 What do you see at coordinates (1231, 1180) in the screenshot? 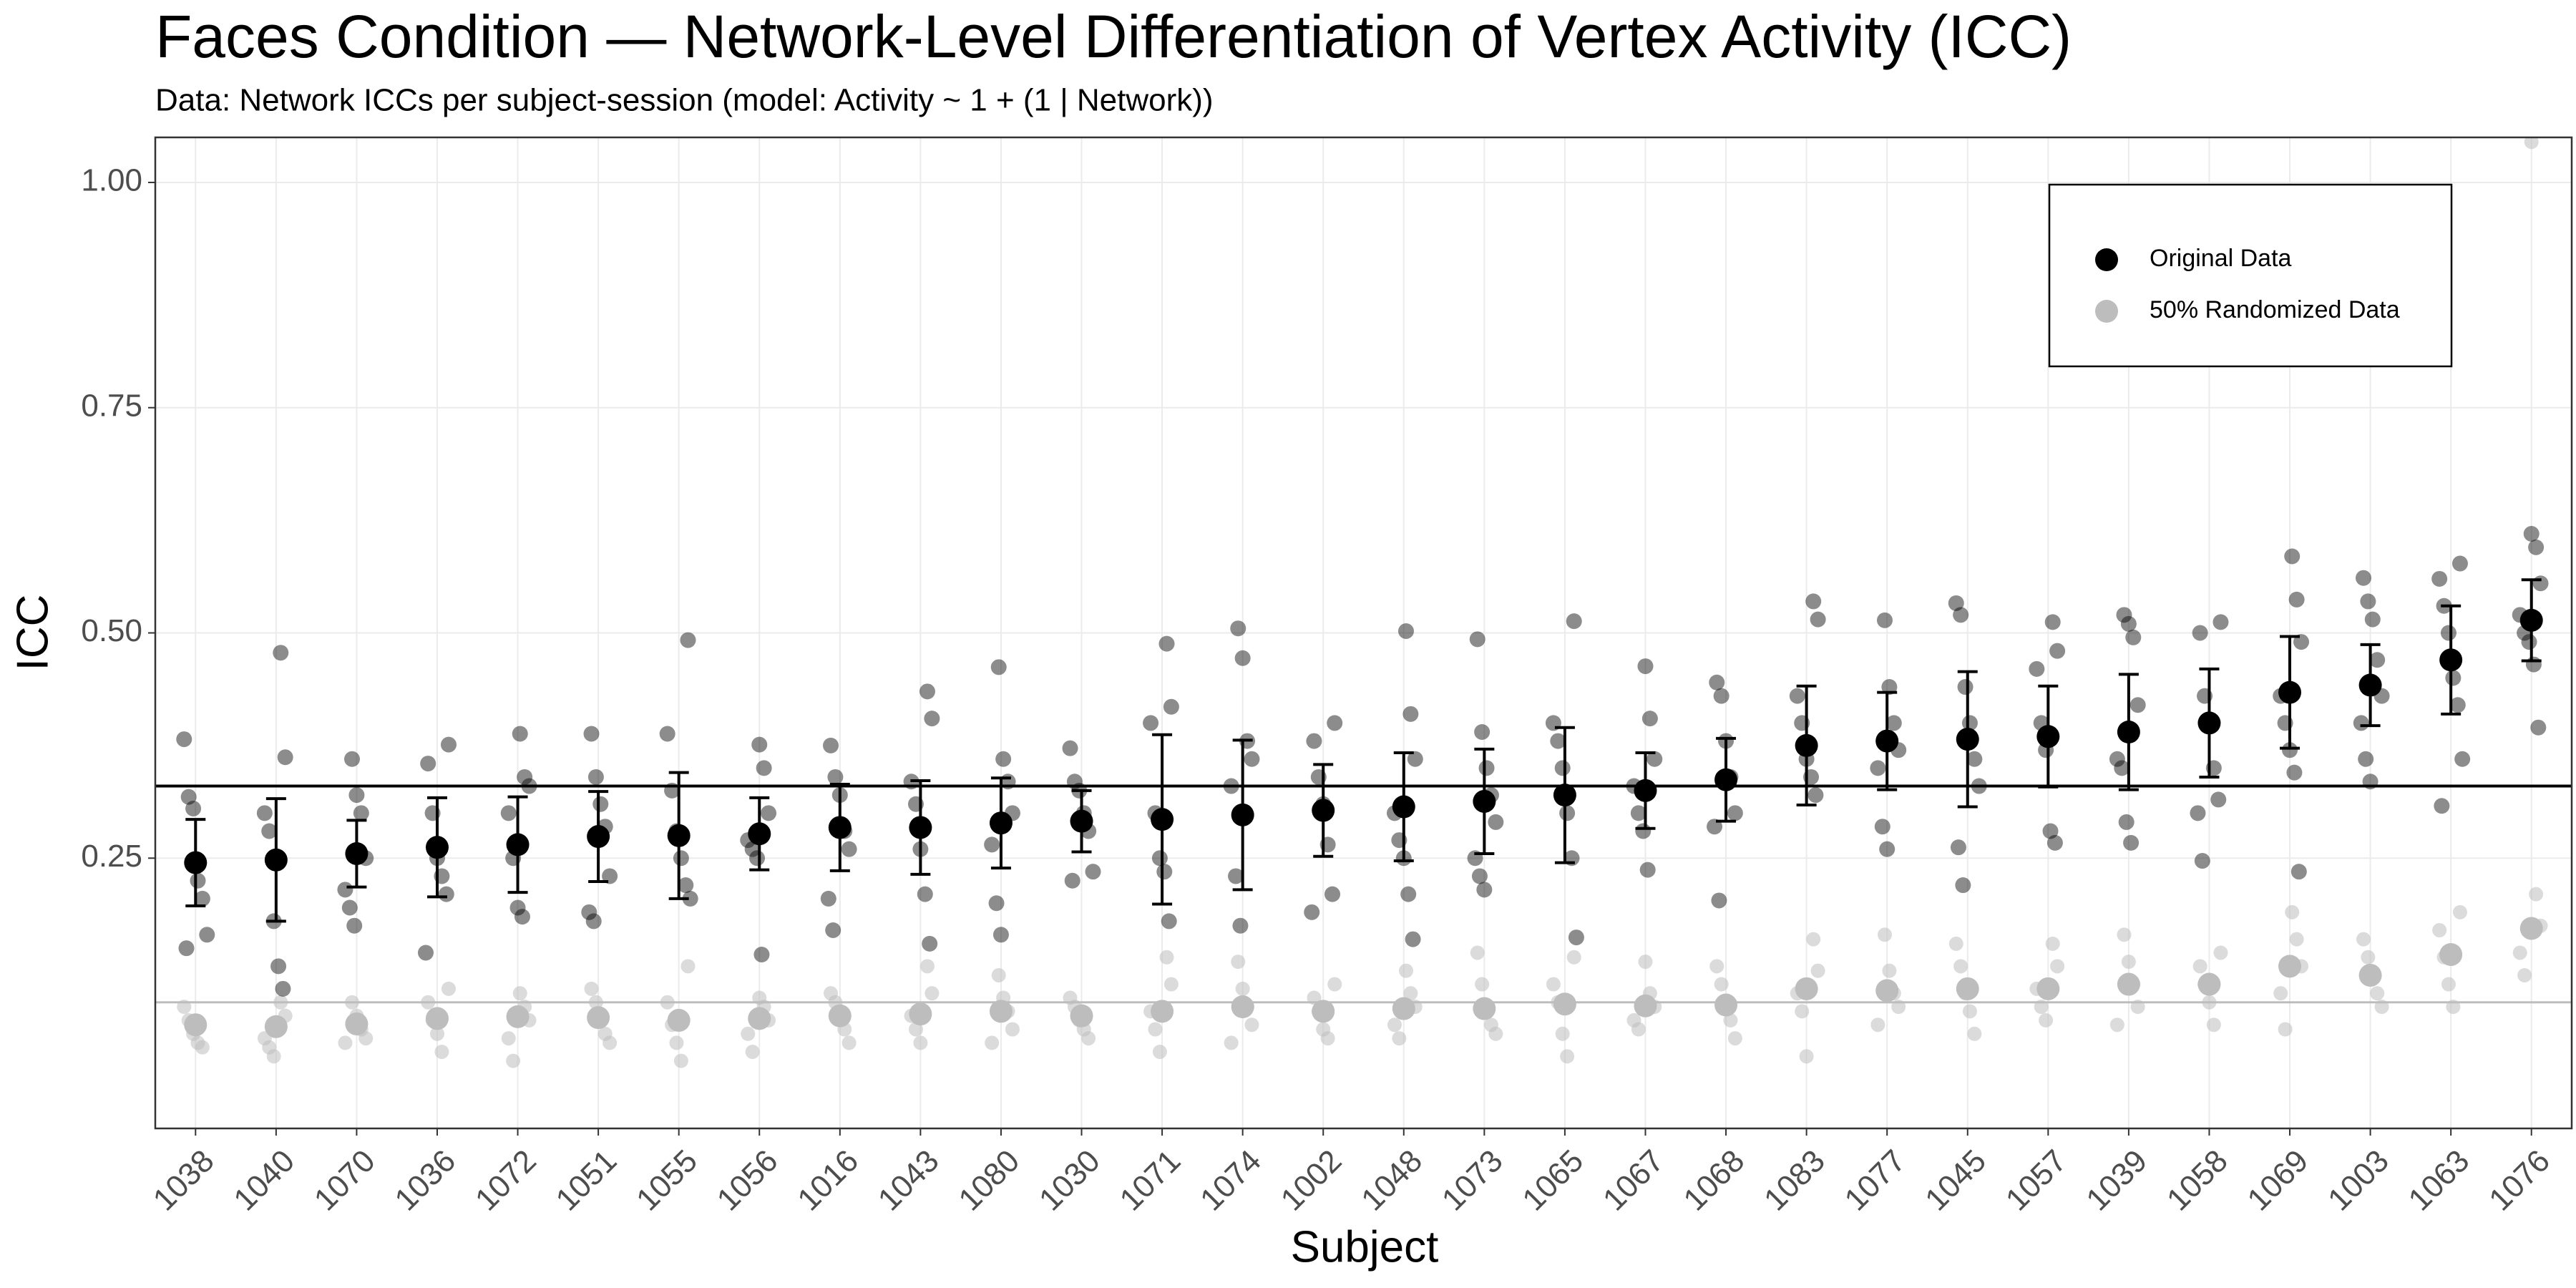
I see `x-tick-label: 1074` at bounding box center [1231, 1180].